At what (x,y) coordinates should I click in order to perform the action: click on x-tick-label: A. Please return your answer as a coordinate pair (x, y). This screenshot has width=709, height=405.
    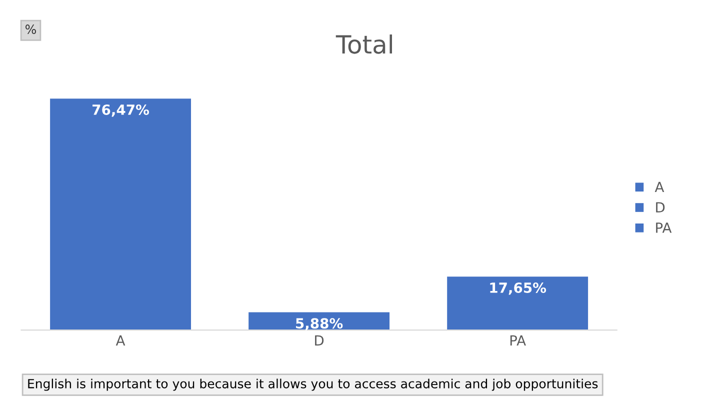
    Looking at the image, I should click on (121, 340).